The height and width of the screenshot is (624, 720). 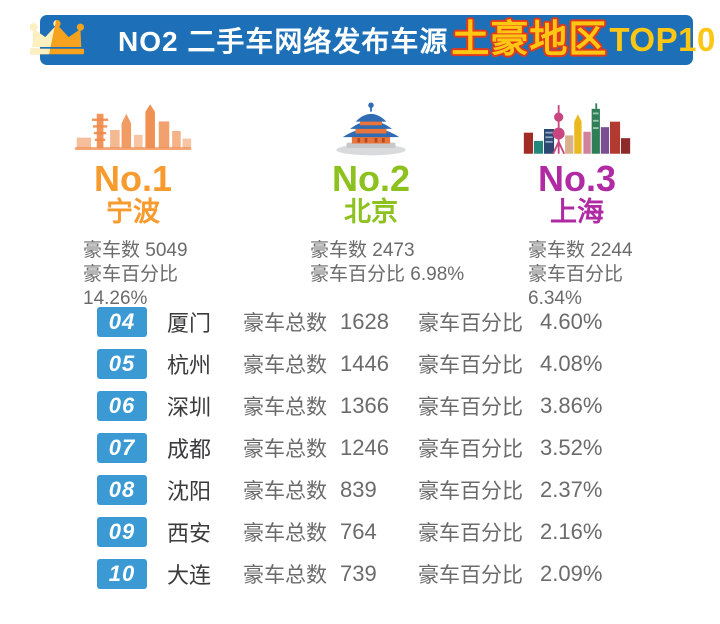 What do you see at coordinates (189, 365) in the screenshot?
I see `row-city: 杭州` at bounding box center [189, 365].